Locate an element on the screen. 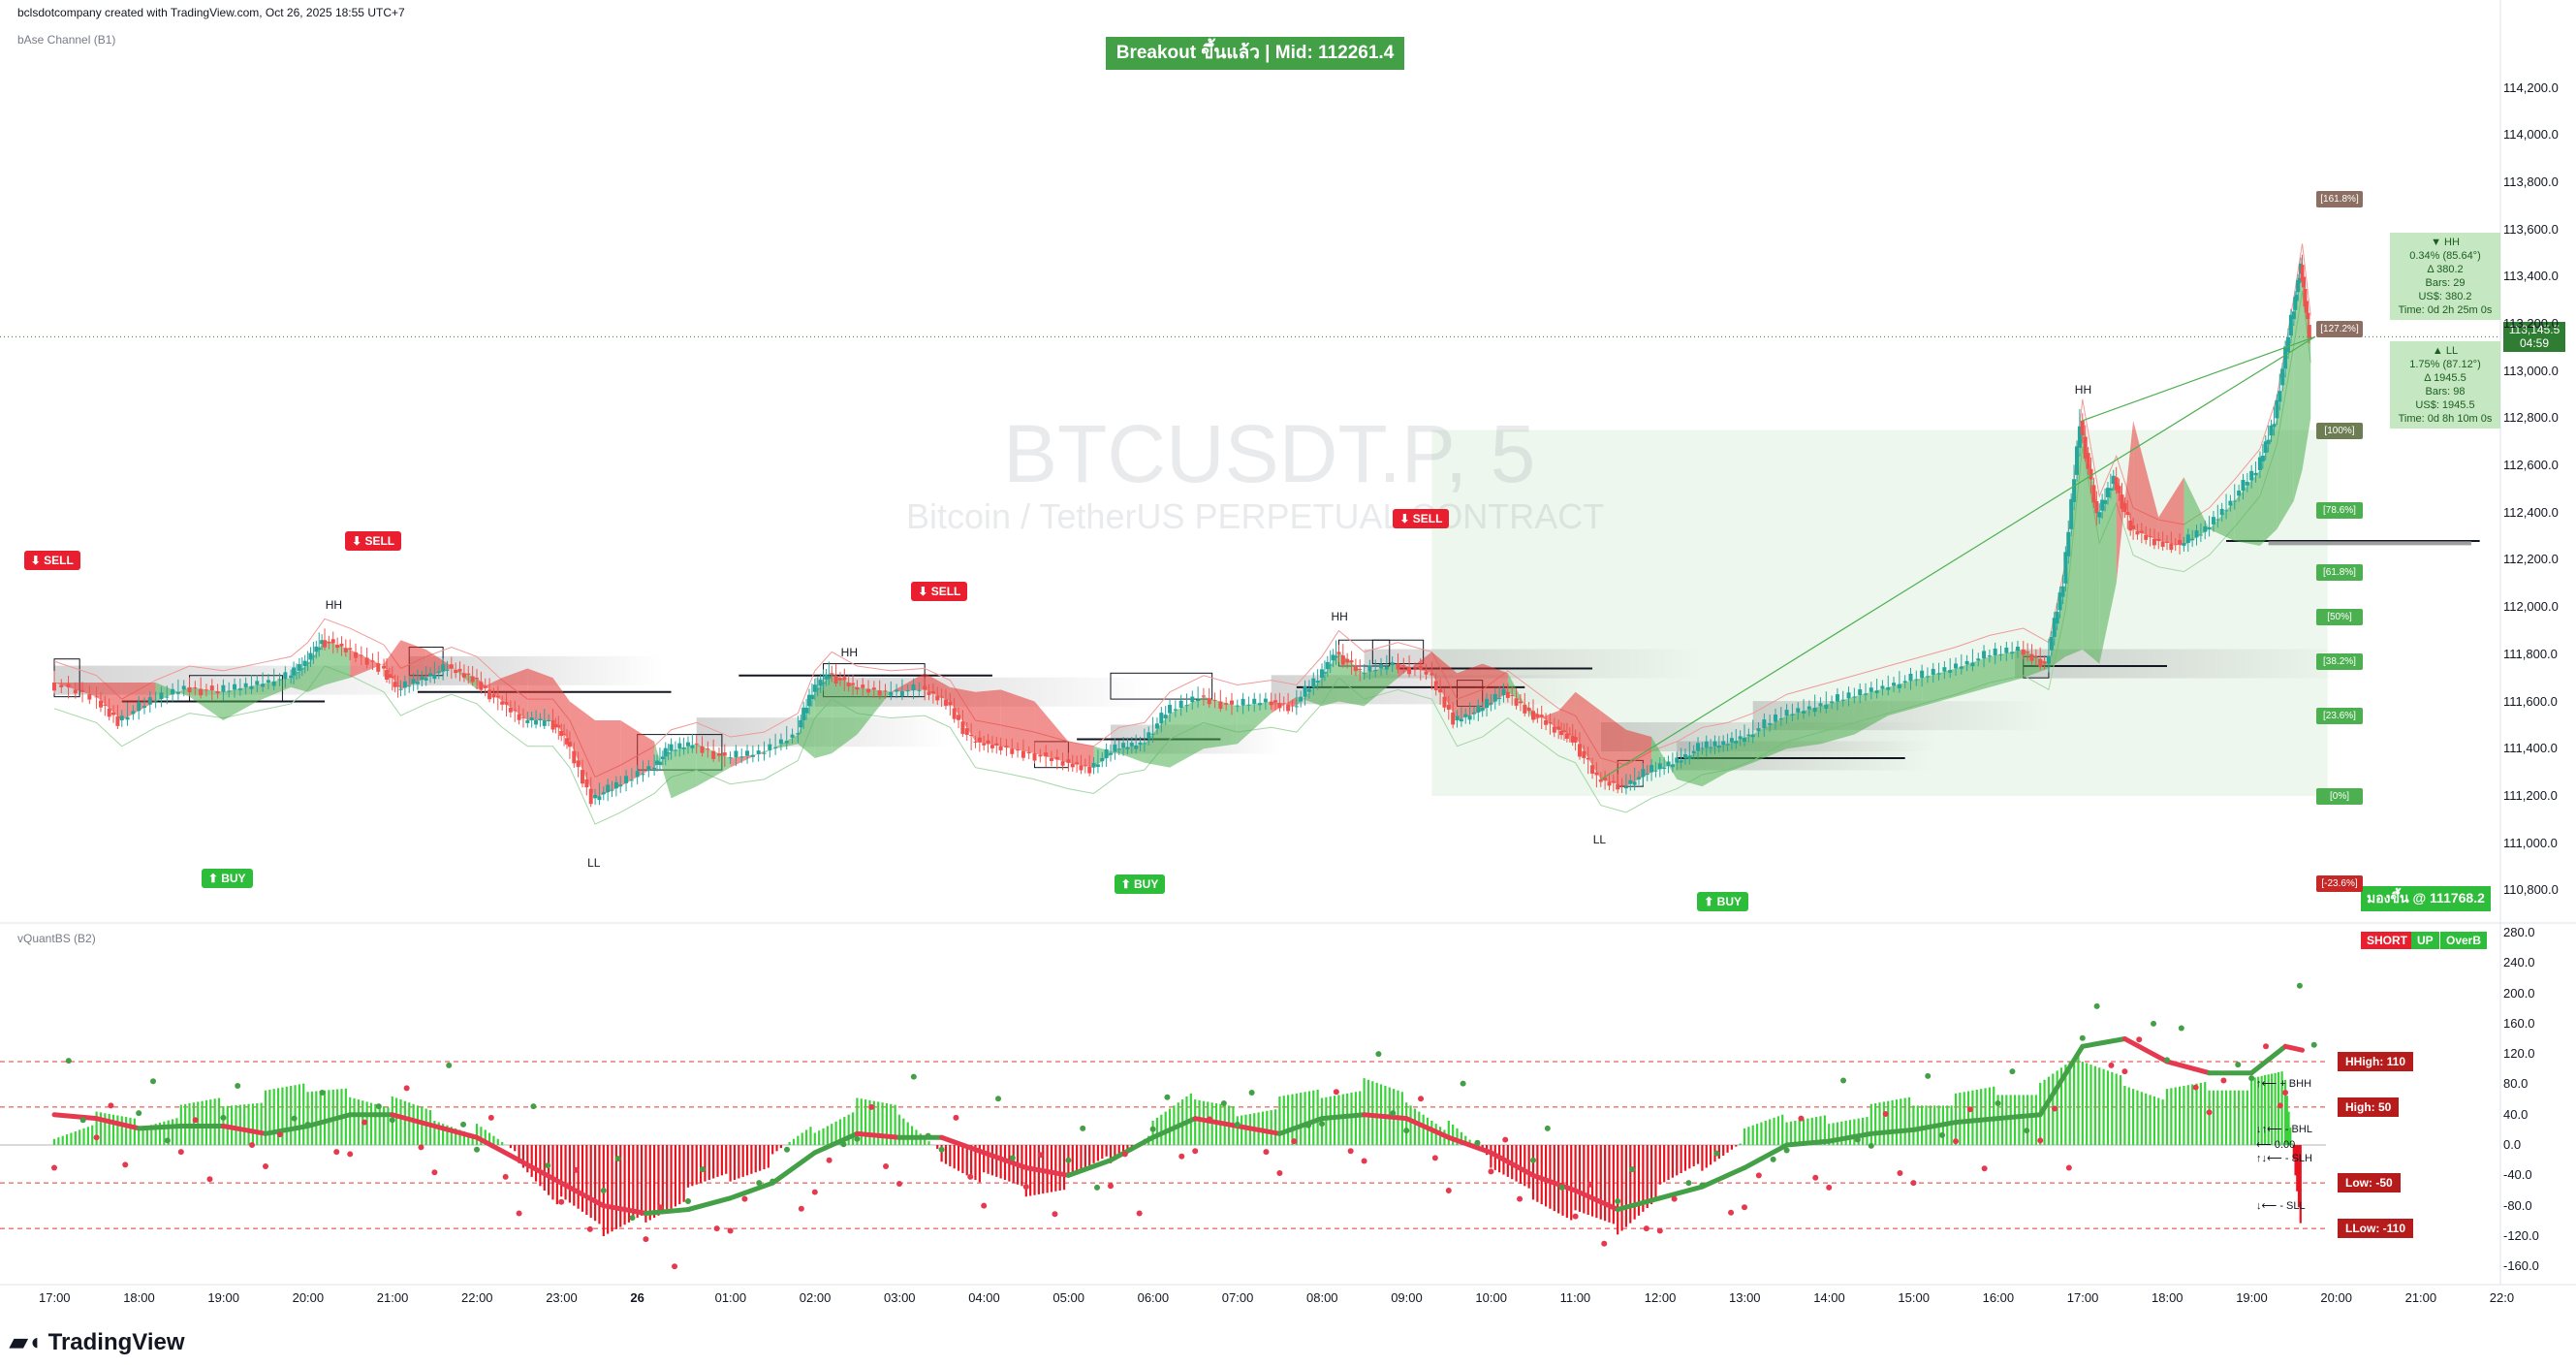 The image size is (2576, 1367). sell-signal: ⬇ SELL is located at coordinates (51, 560).